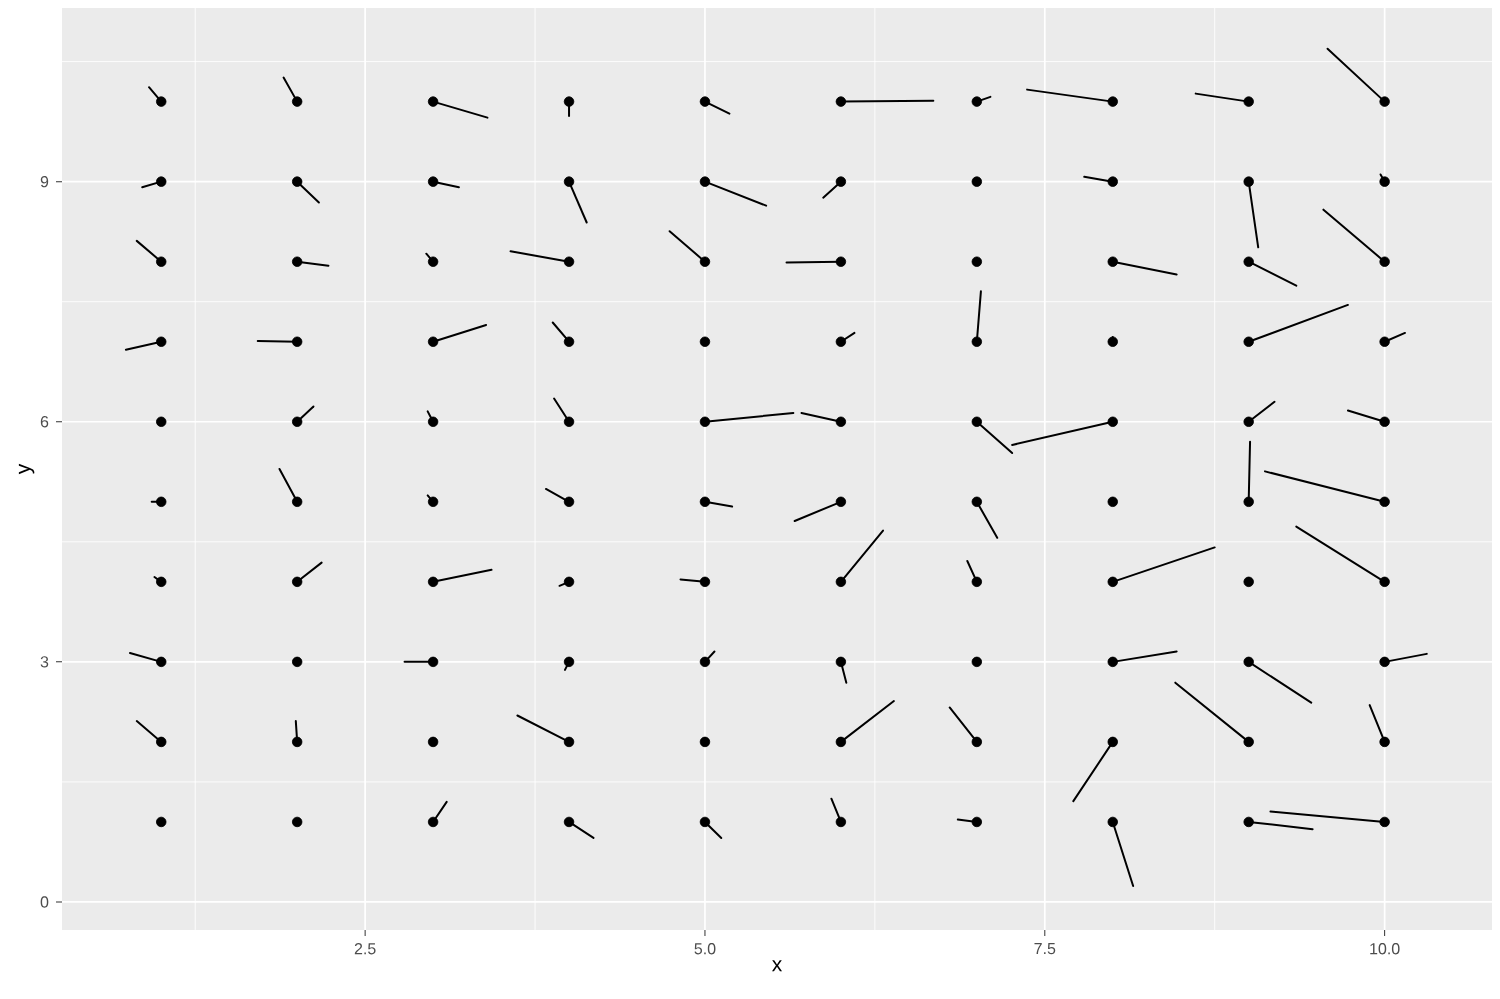  What do you see at coordinates (1045, 949) in the screenshot?
I see `x-tick-label: 7.5` at bounding box center [1045, 949].